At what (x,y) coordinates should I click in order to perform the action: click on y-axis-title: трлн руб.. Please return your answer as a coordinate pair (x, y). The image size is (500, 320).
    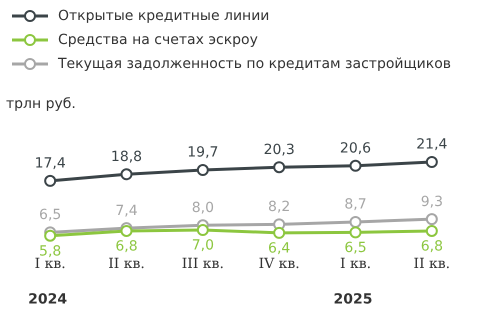
    Looking at the image, I should click on (41, 104).